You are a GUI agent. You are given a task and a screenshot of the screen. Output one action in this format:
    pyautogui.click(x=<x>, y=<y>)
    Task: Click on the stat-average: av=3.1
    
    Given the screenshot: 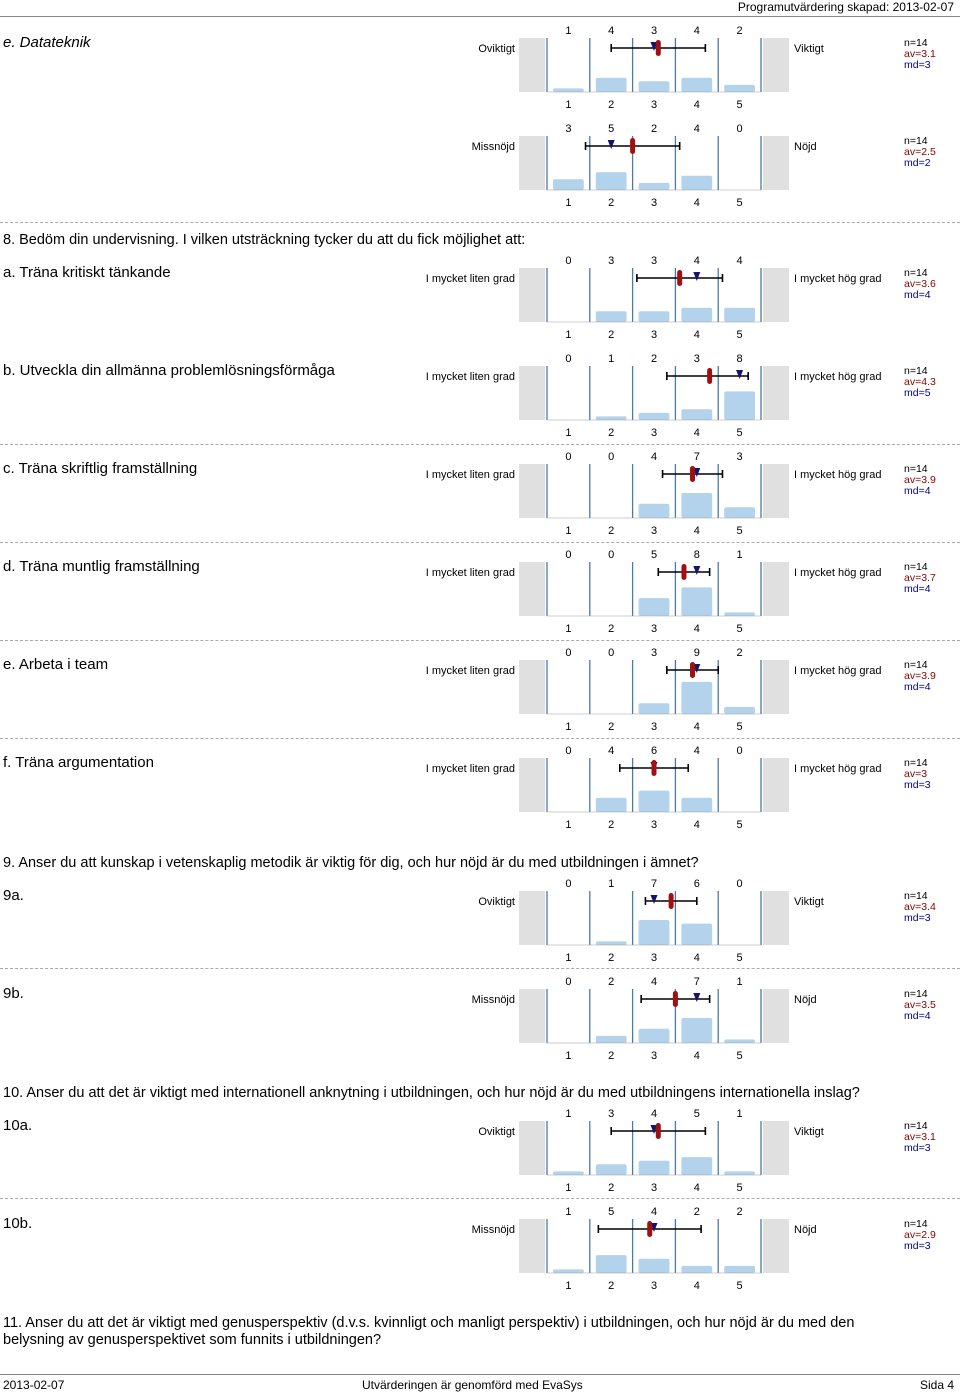 What is the action you would take?
    pyautogui.click(x=920, y=54)
    